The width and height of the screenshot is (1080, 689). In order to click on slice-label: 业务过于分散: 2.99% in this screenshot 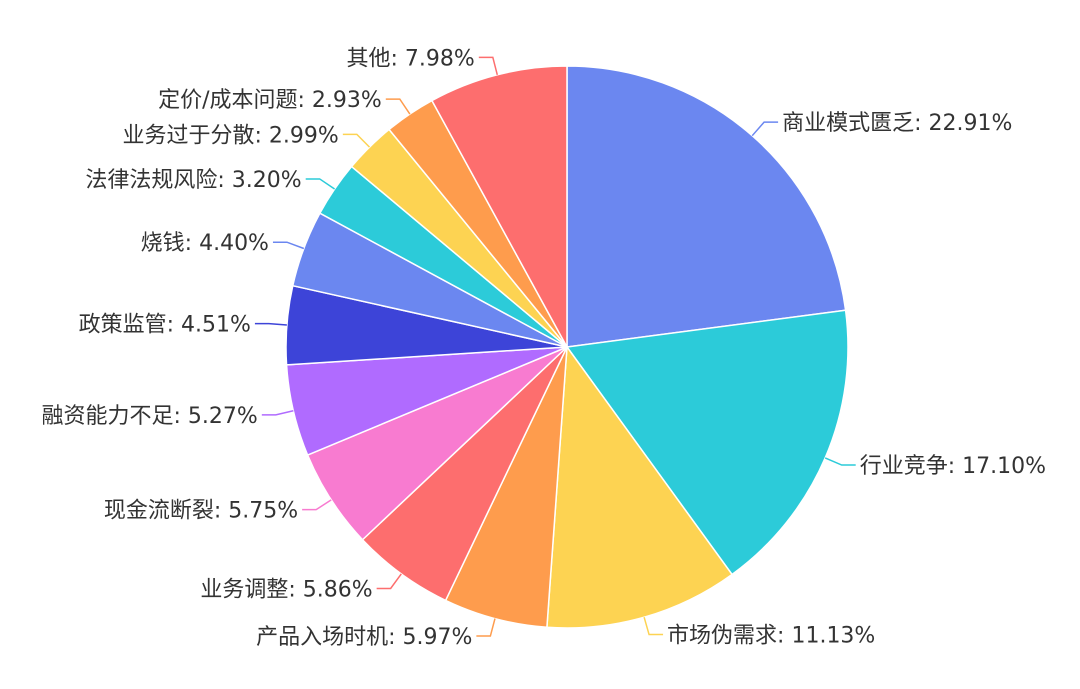, I will do `click(231, 135)`.